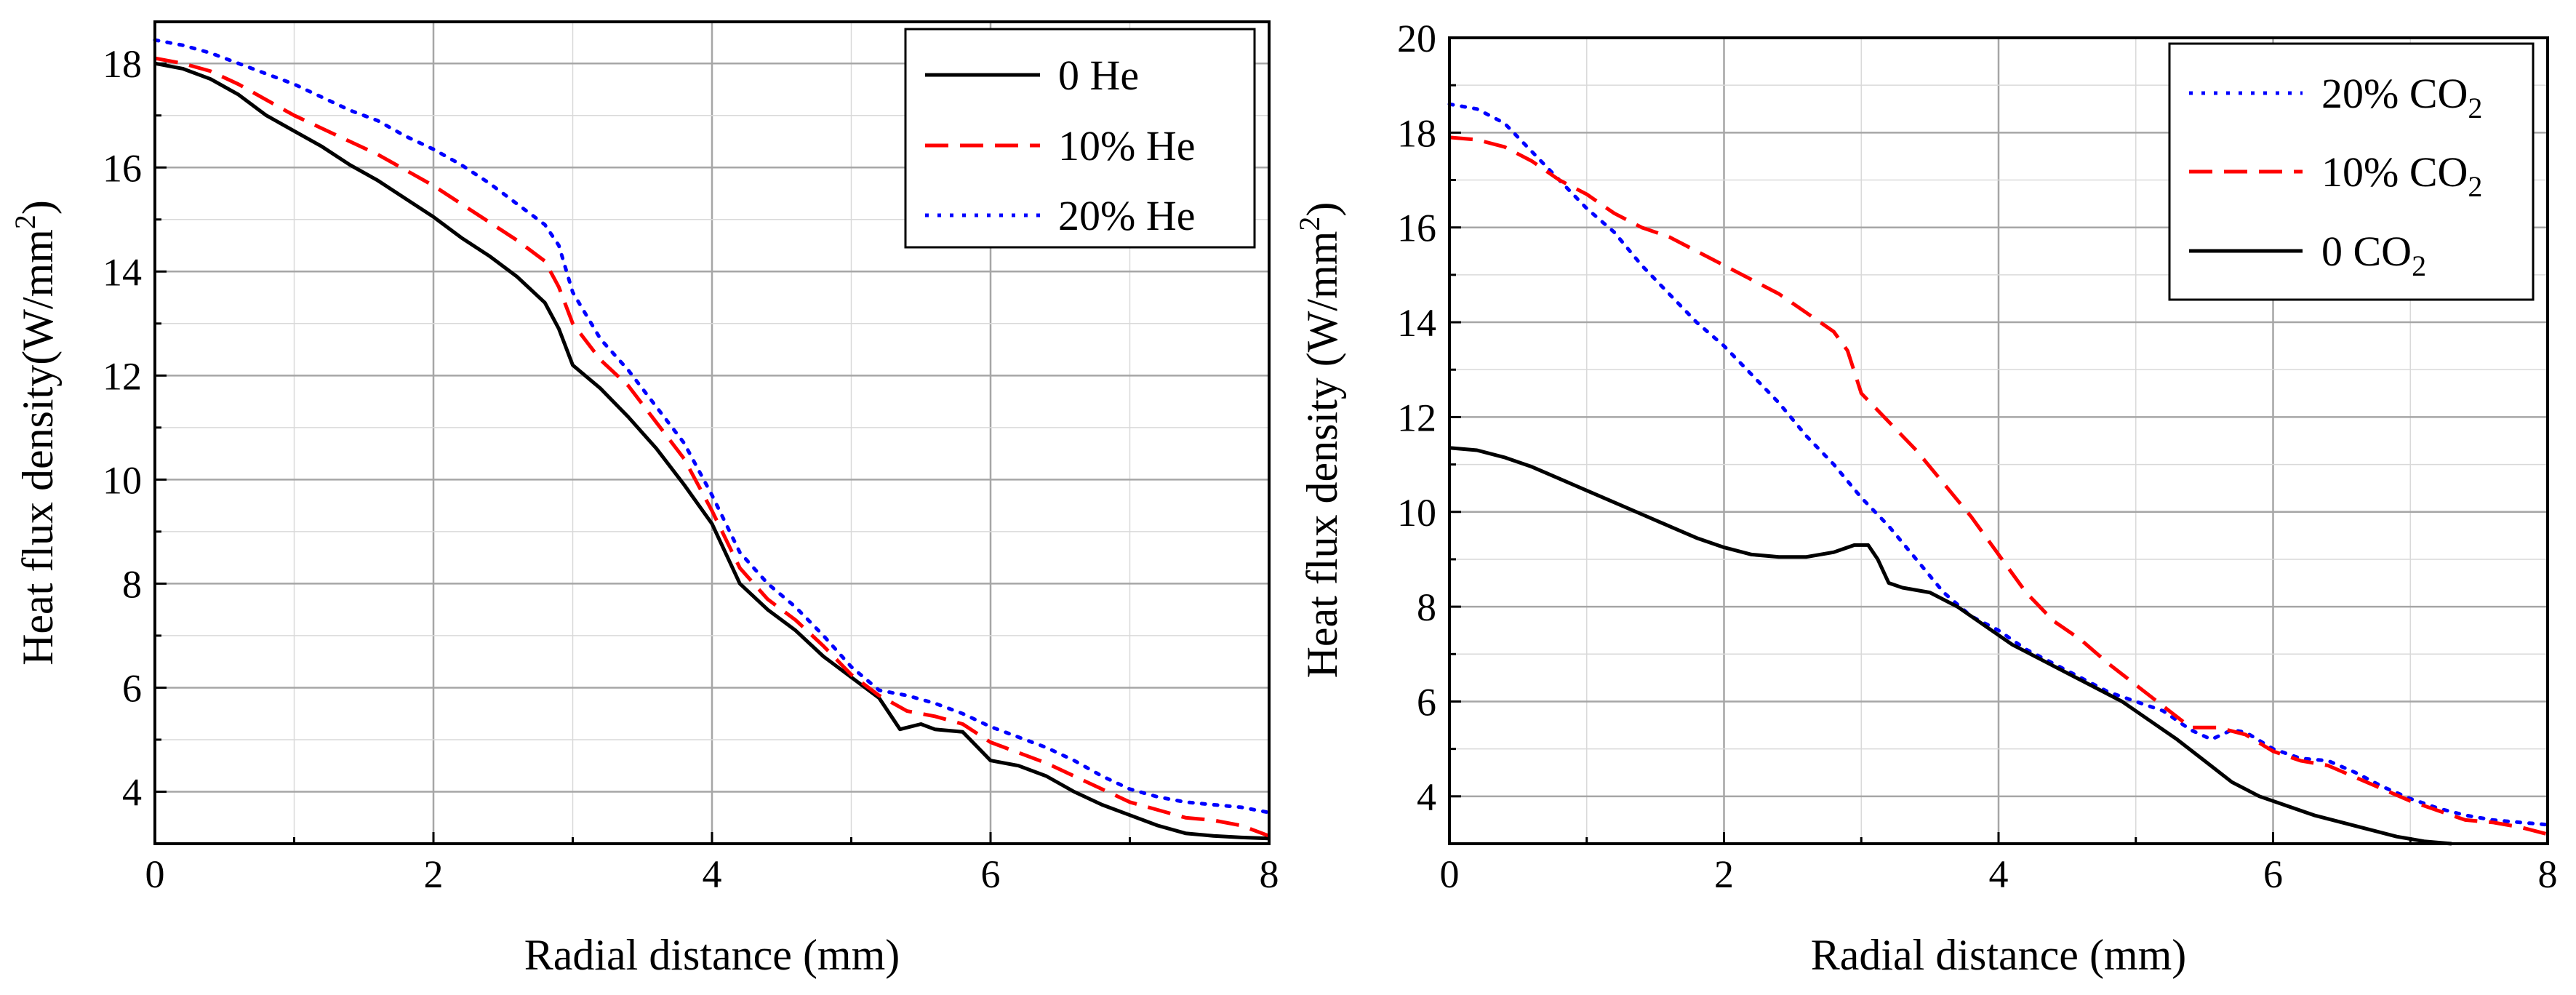  I want to click on legend-label-0-co2: 0 CO2, so click(2373, 255).